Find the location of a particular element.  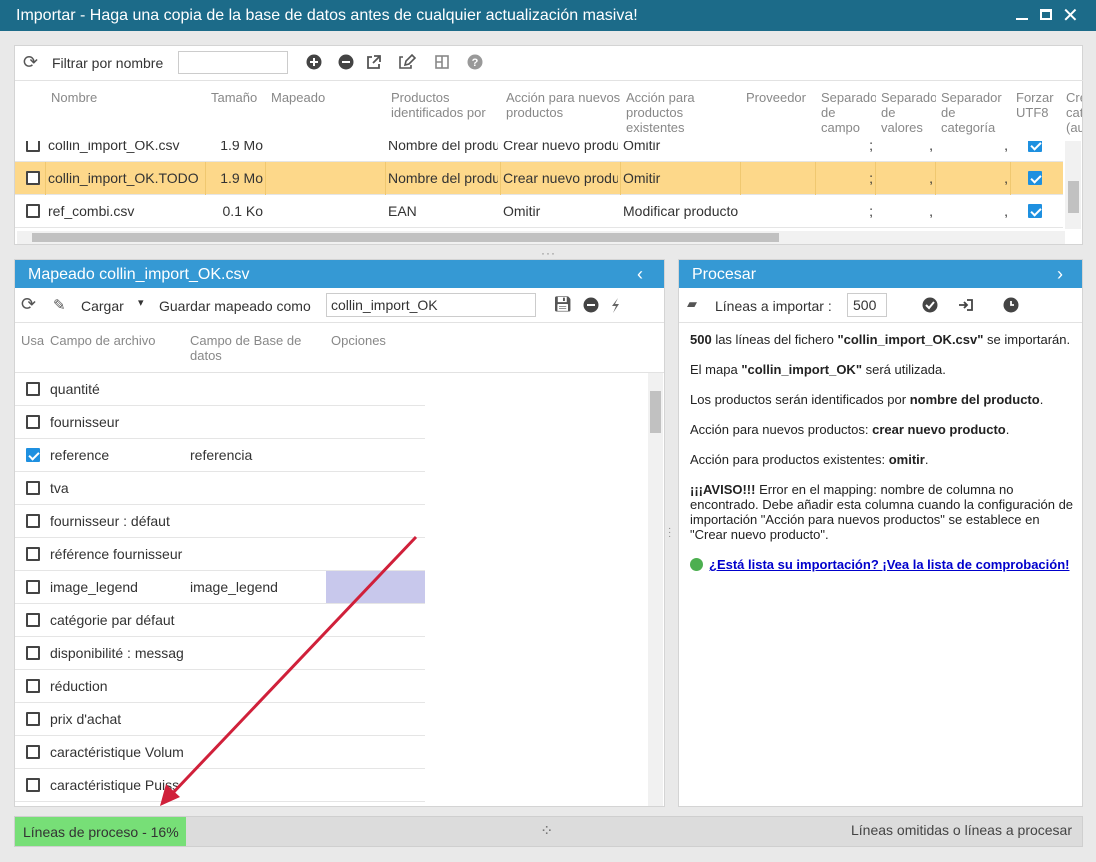

filter-input is located at coordinates (233, 62).